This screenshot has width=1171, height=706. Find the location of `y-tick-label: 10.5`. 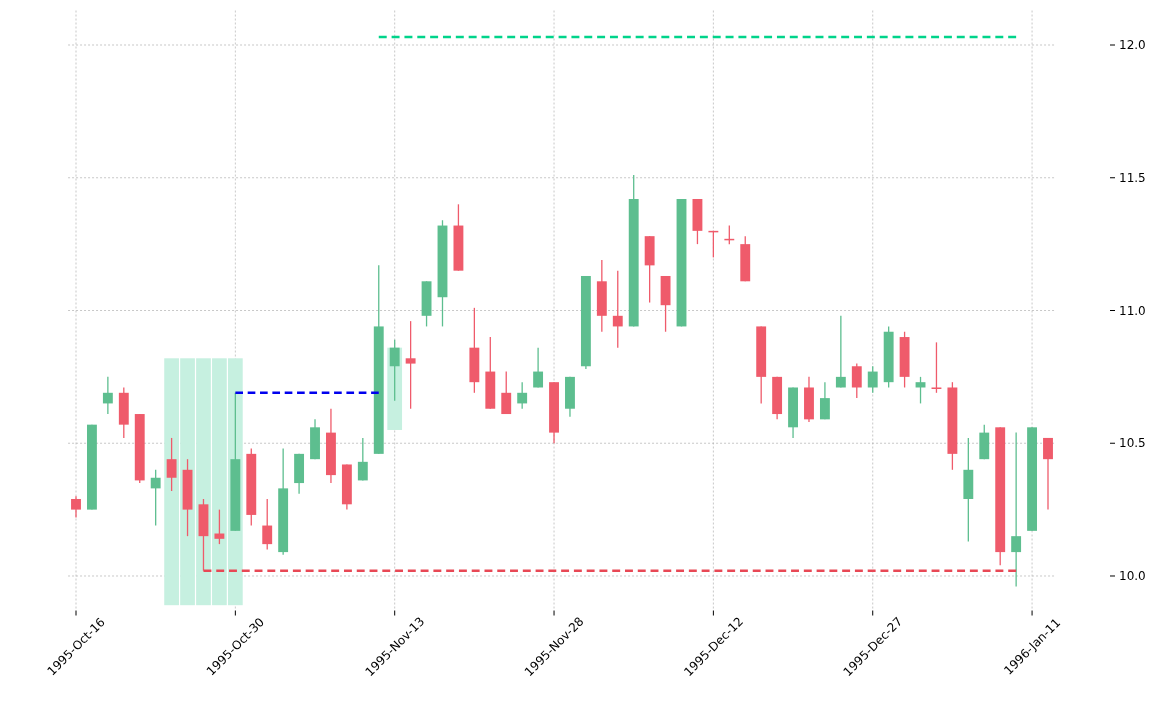

y-tick-label: 10.5 is located at coordinates (1132, 443).